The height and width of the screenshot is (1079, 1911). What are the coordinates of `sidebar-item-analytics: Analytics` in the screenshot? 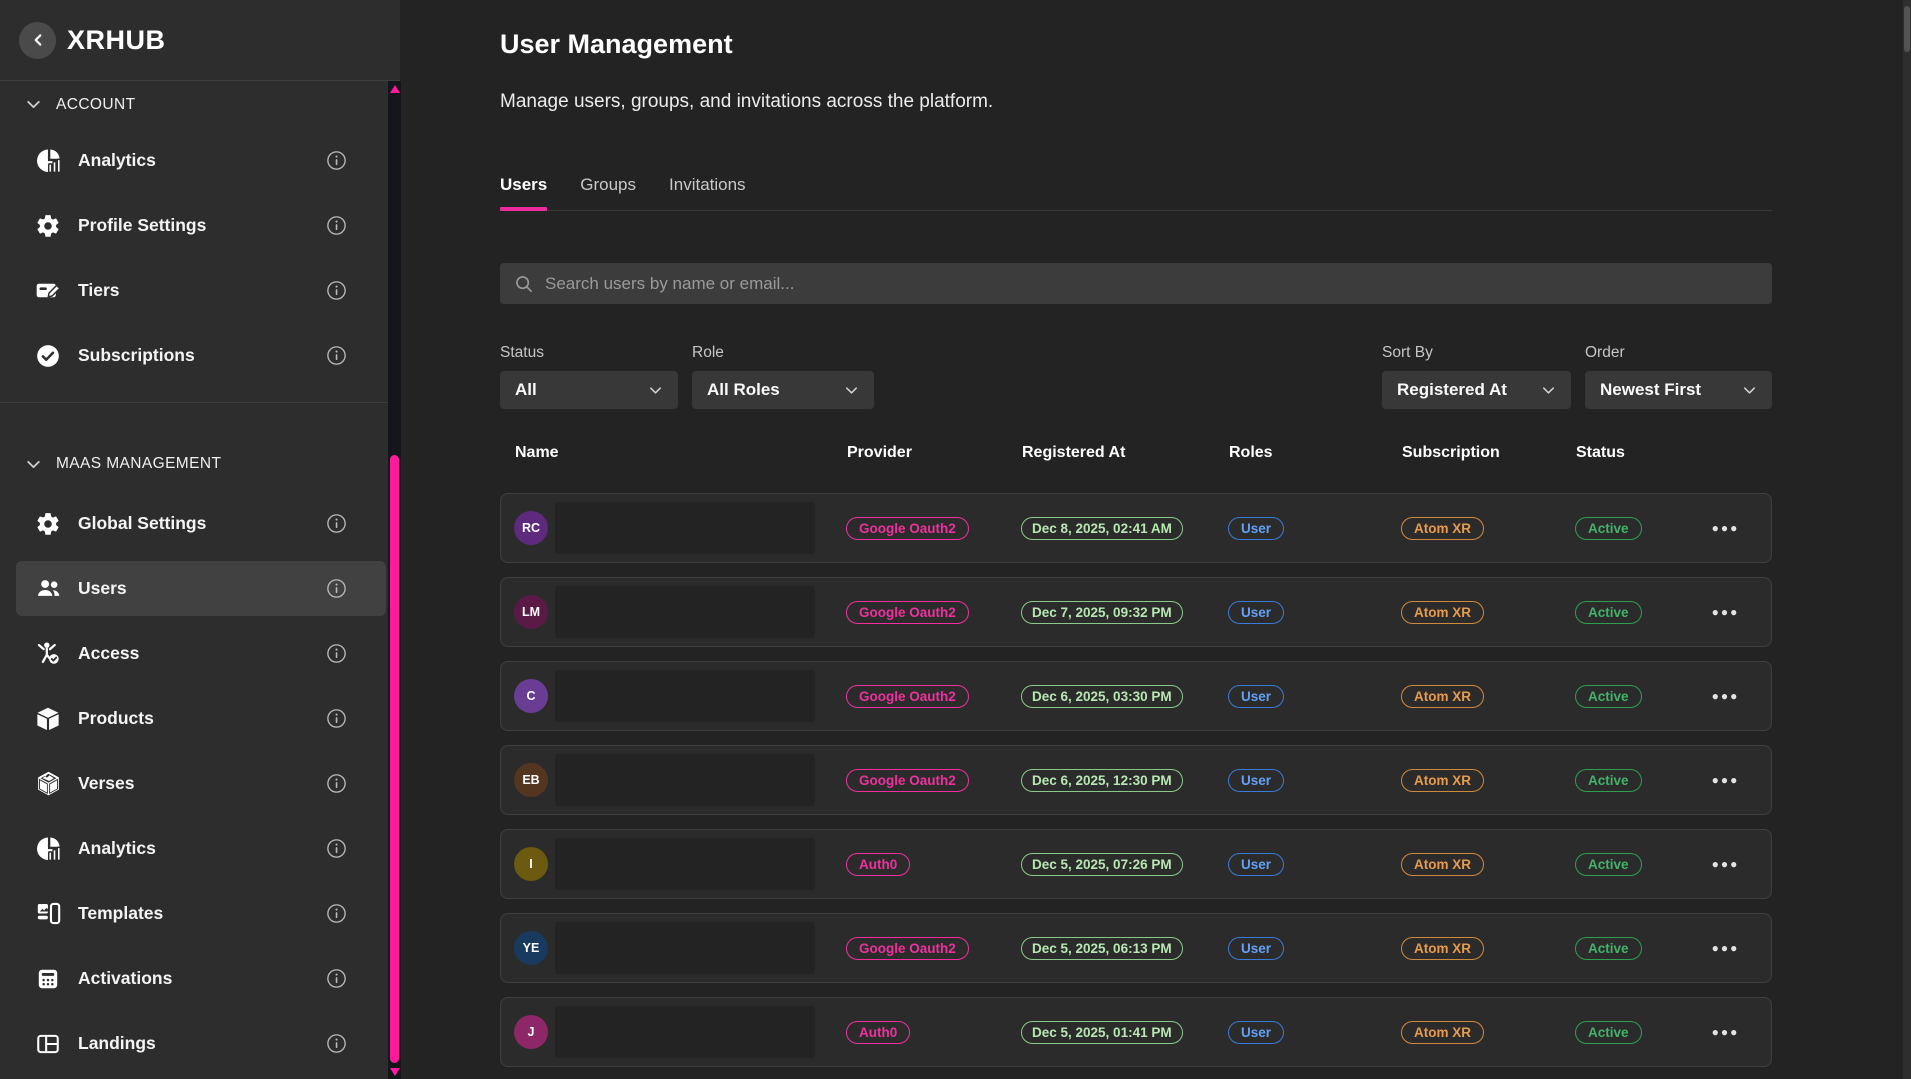 It's located at (200, 160).